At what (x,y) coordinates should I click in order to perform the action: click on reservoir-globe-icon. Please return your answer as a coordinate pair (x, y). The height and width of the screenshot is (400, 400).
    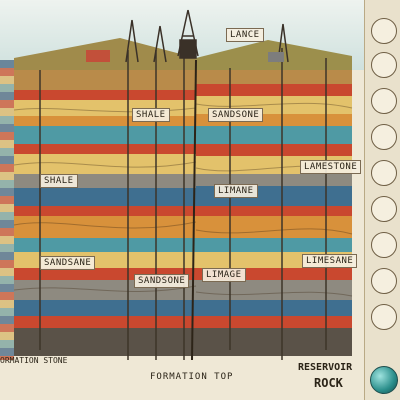
    Looking at the image, I should click on (384, 380).